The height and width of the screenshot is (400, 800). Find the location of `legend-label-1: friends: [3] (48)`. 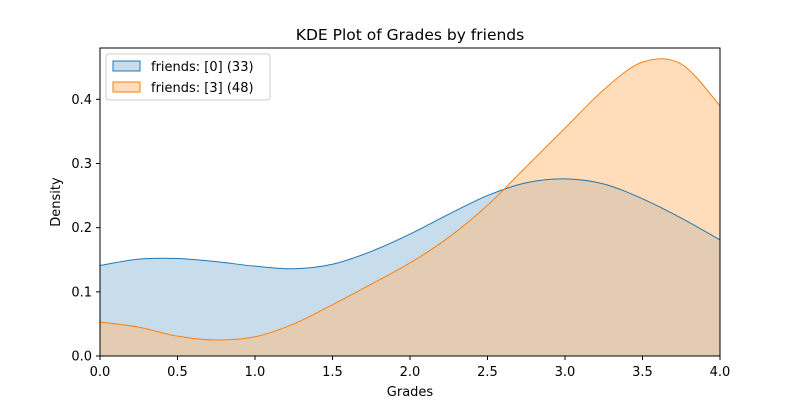

legend-label-1: friends: [3] (48) is located at coordinates (202, 88).